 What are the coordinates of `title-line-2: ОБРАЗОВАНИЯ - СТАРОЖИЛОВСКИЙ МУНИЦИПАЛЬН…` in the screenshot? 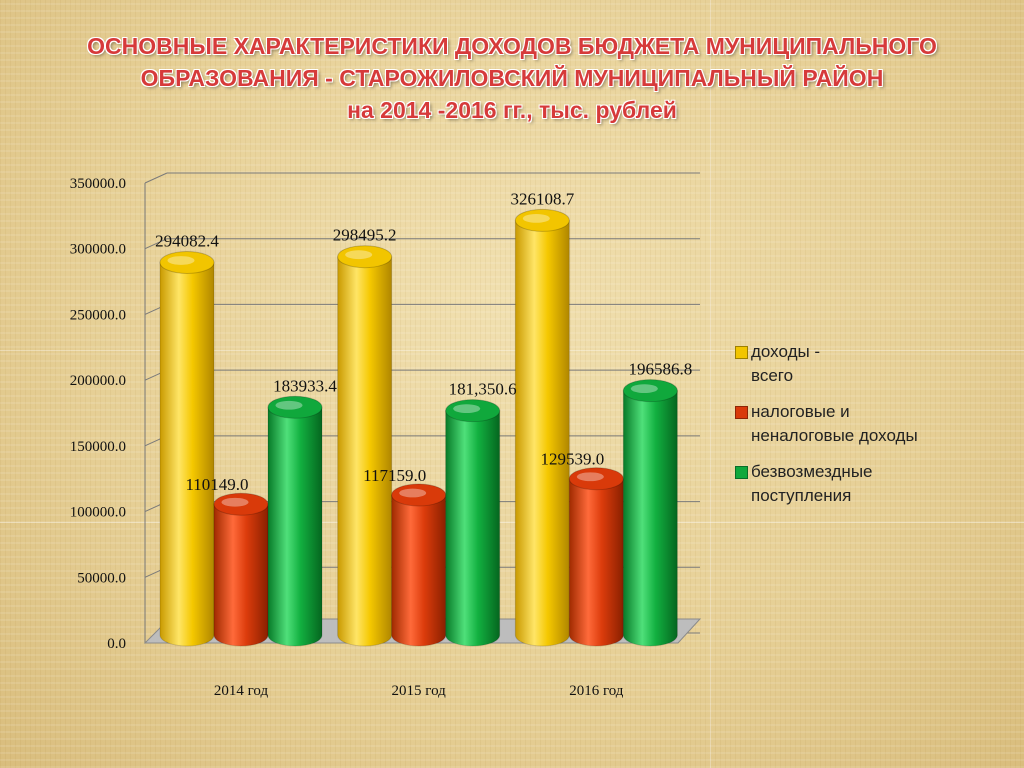 It's located at (512, 78).